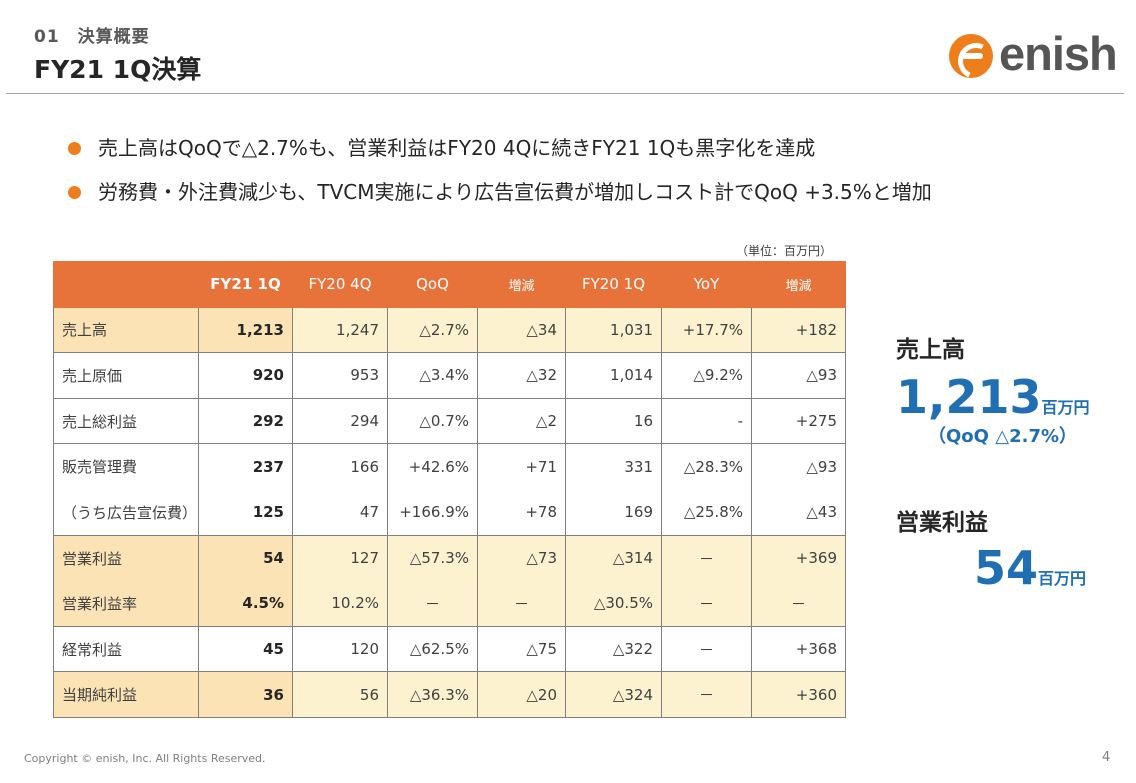  Describe the element at coordinates (706, 421) in the screenshot. I see `table-cell: -` at that location.